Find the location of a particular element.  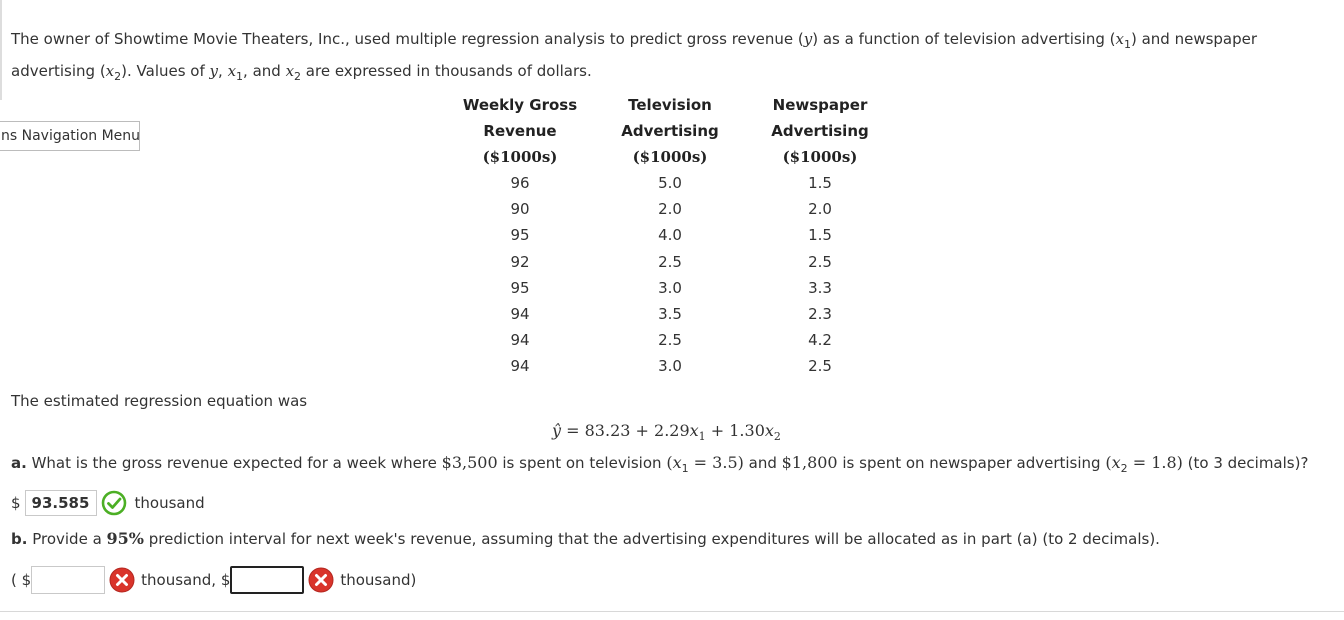

question-text: and is located at coordinates (762, 463).